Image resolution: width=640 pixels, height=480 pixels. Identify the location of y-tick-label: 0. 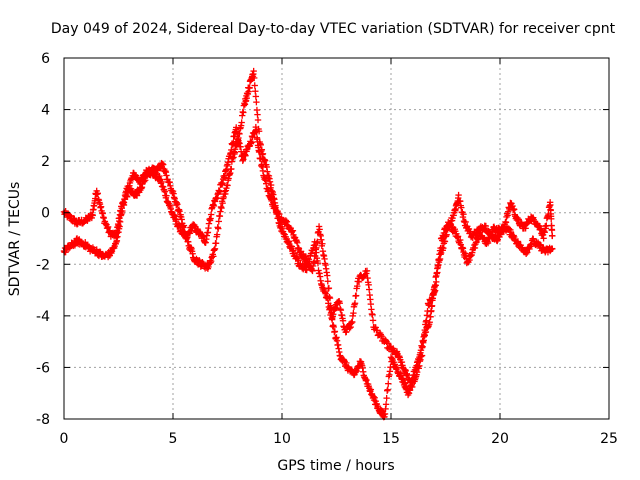
(45, 214).